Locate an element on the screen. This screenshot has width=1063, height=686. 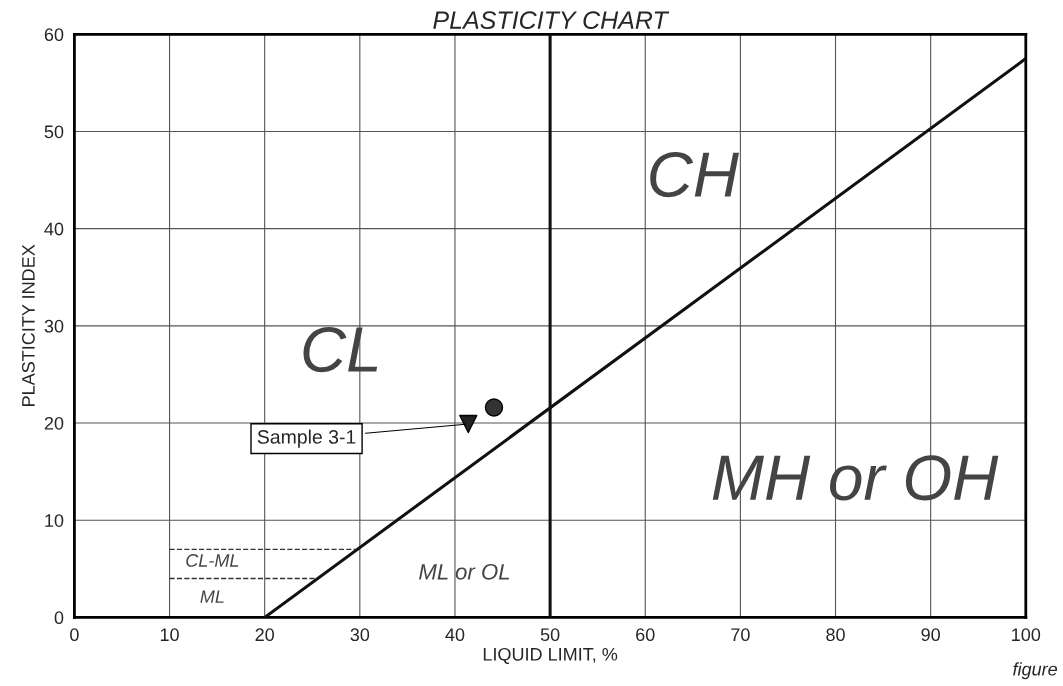
y-tick-label: 10 is located at coordinates (54, 520).